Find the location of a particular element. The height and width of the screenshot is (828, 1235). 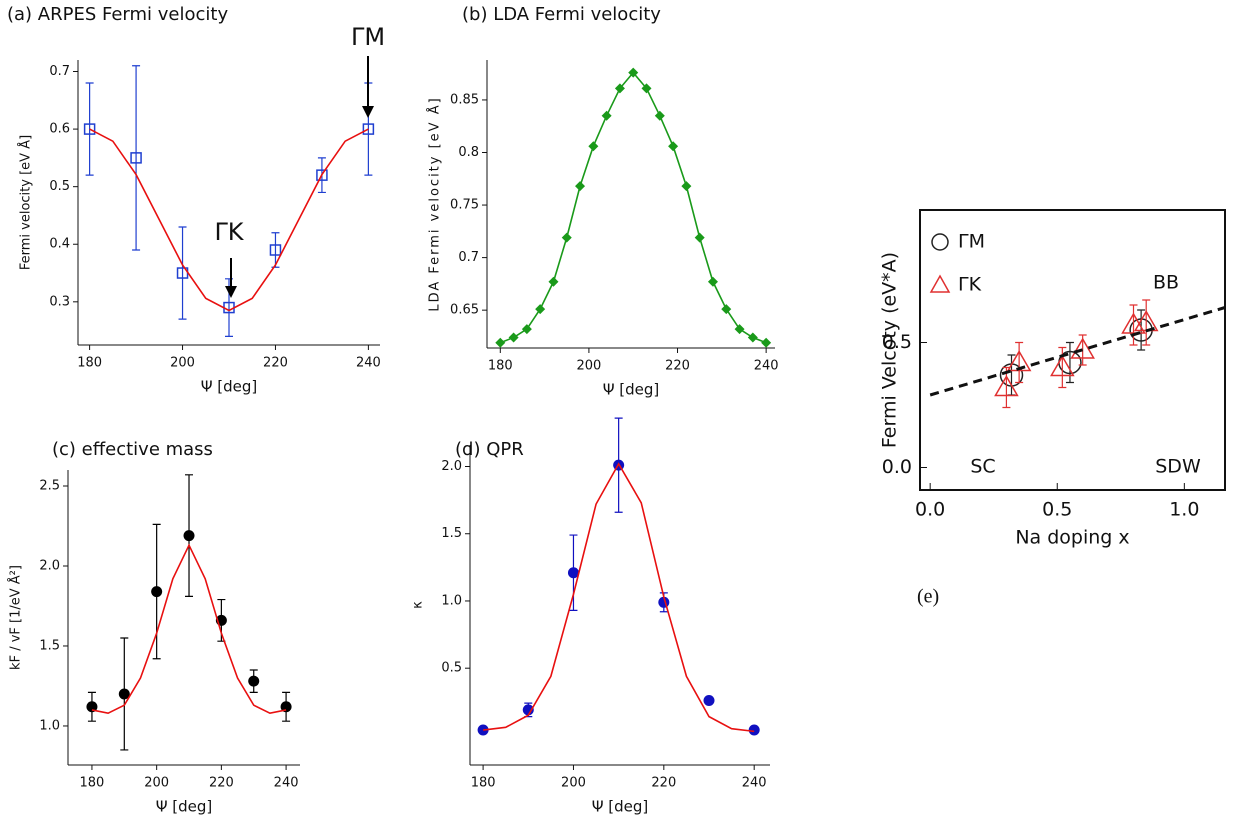

annotation: BB is located at coordinates (1166, 283).